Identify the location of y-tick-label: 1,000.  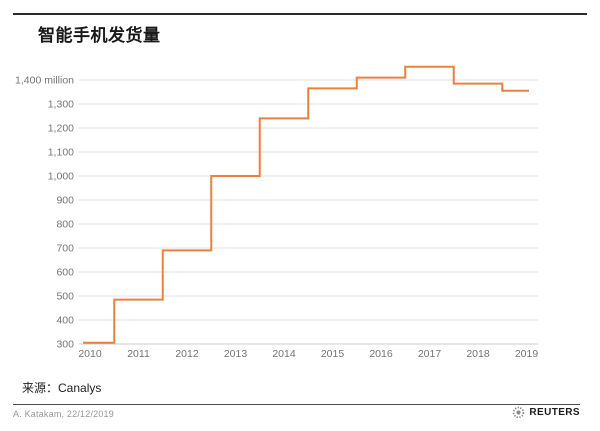
(61, 177).